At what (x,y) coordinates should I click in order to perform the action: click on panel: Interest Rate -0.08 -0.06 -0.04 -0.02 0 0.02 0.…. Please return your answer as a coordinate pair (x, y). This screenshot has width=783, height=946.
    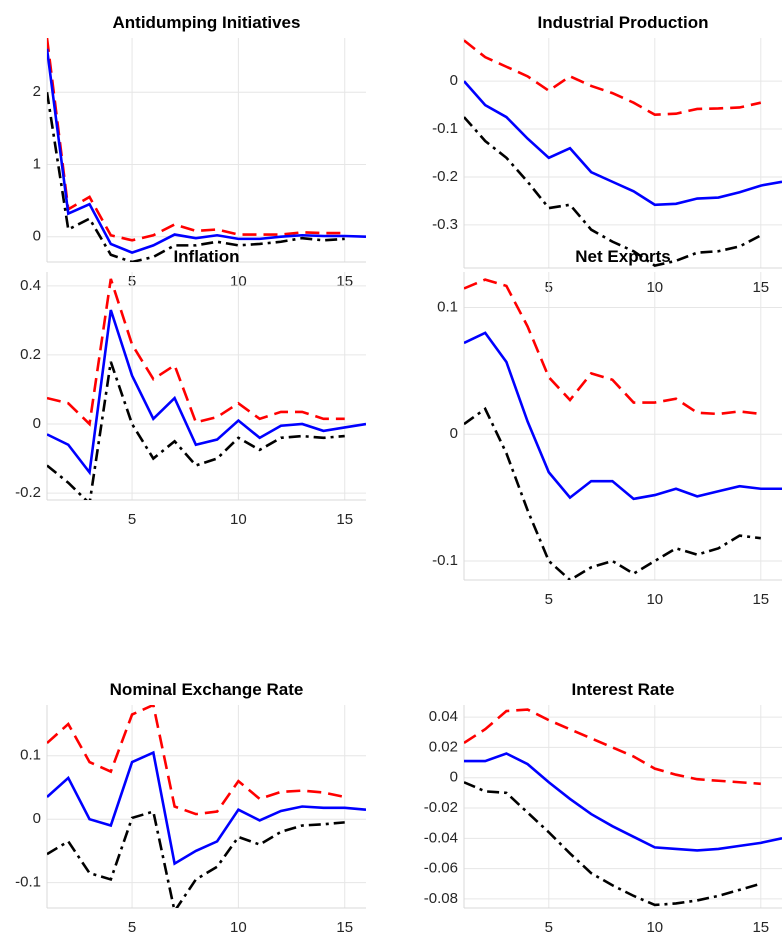
    Looking at the image, I should click on (603, 808).